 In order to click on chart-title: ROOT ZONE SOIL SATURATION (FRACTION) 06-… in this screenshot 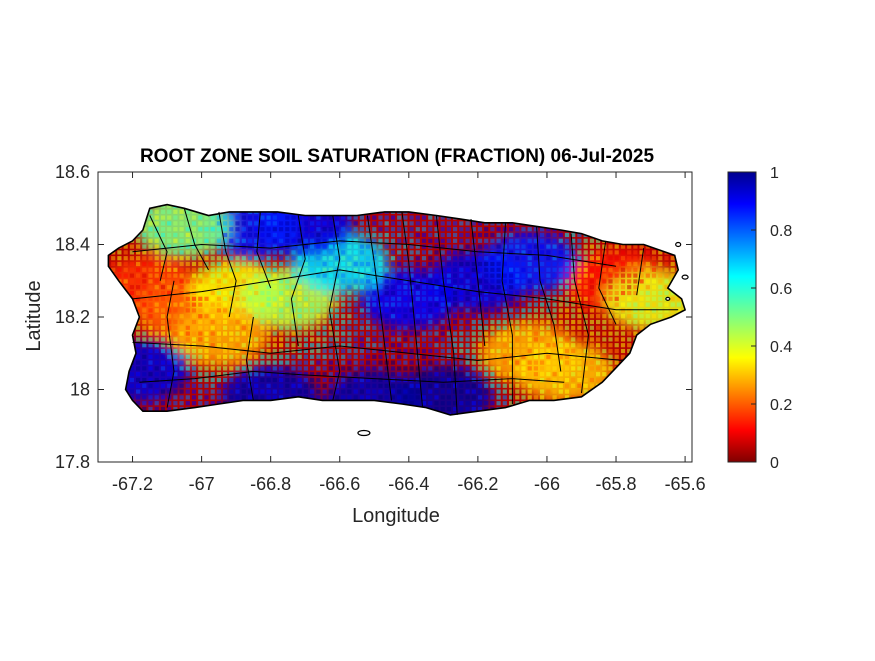, I will do `click(397, 156)`.